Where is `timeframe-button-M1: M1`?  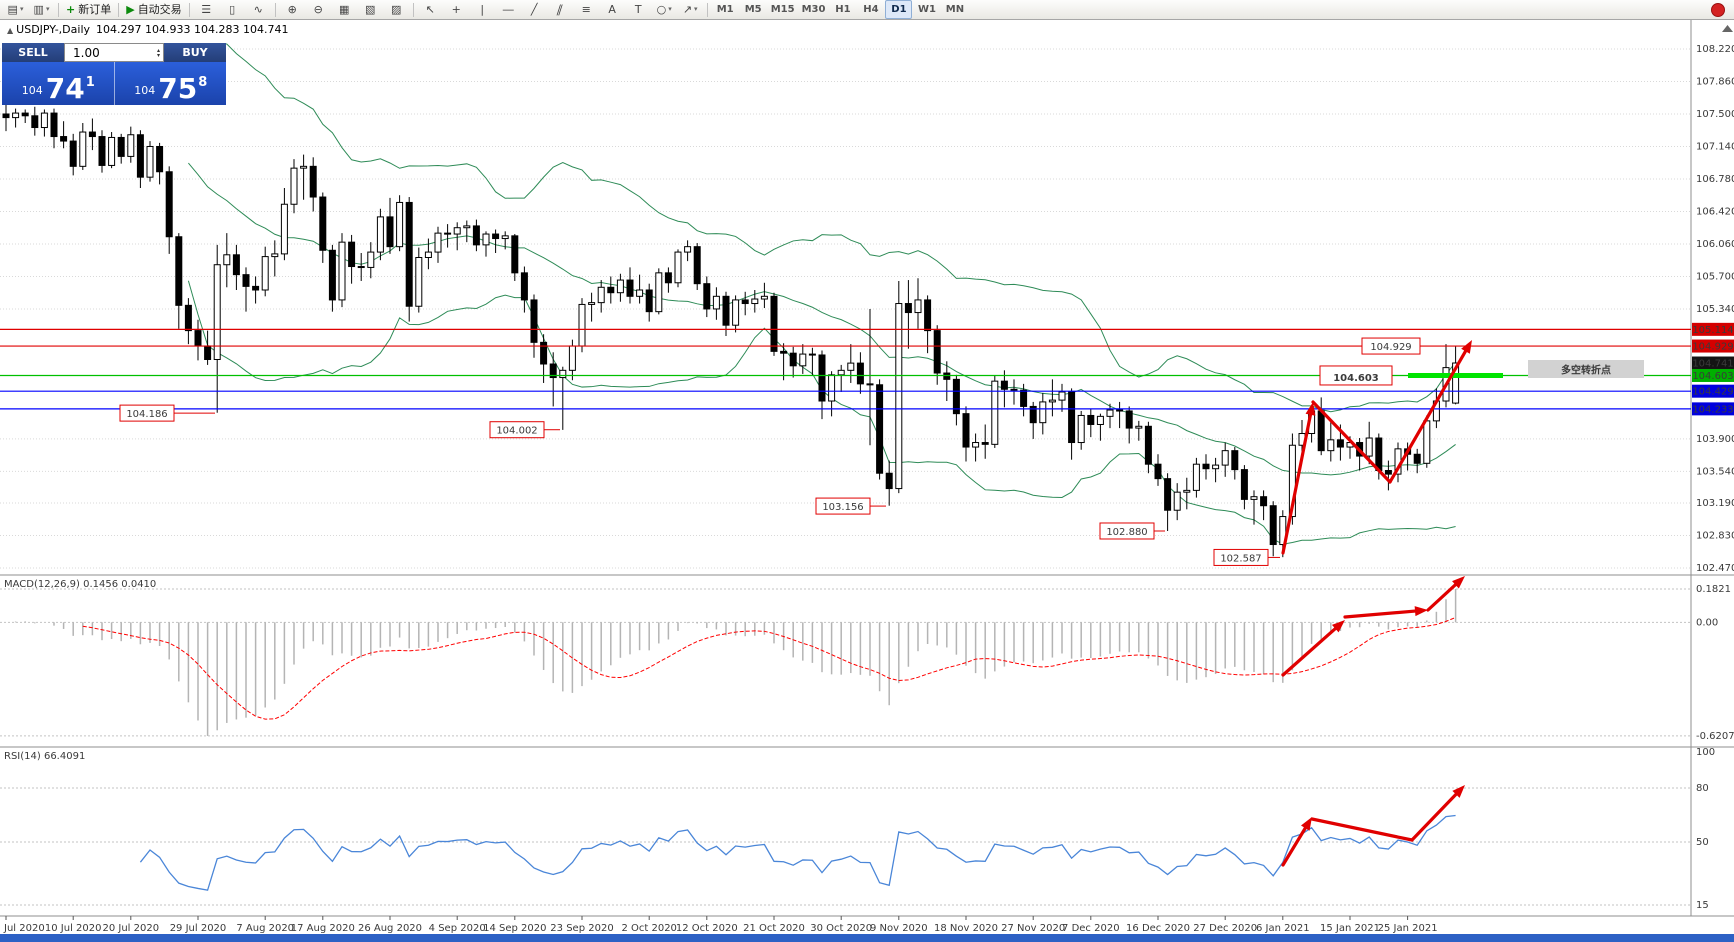
timeframe-button-M1: M1 is located at coordinates (725, 9).